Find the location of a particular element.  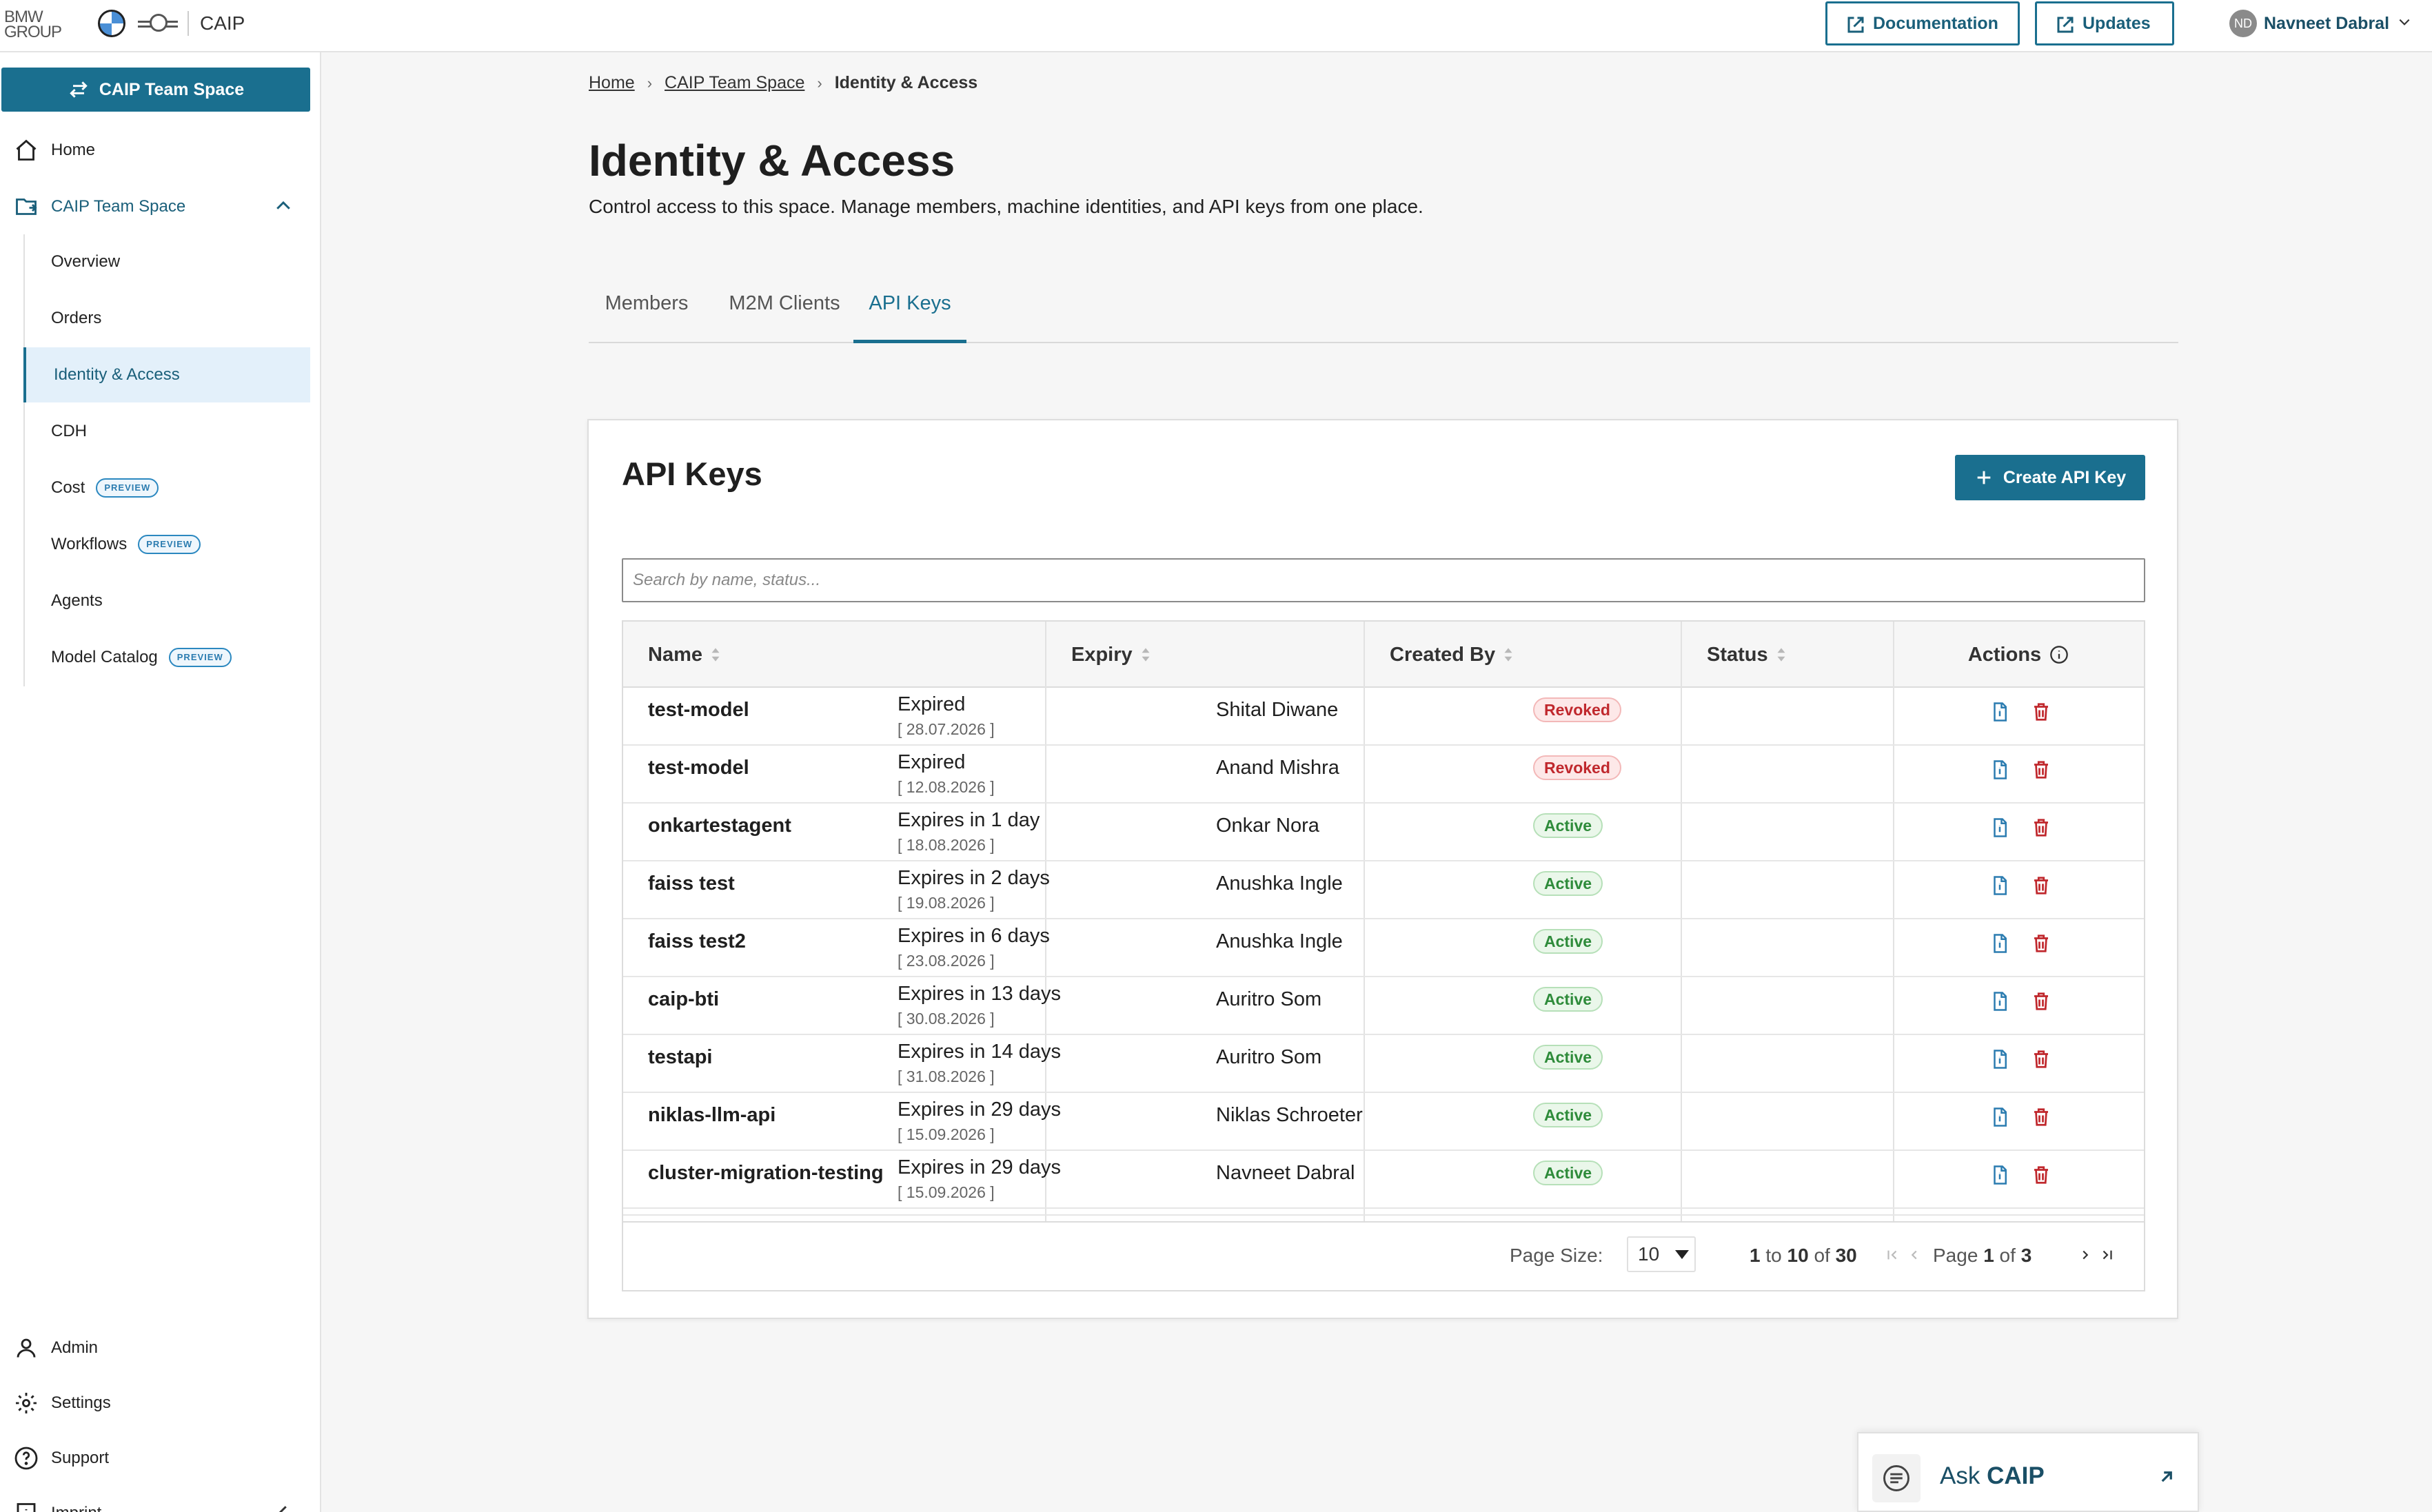

last-page-icon is located at coordinates (2107, 1255).